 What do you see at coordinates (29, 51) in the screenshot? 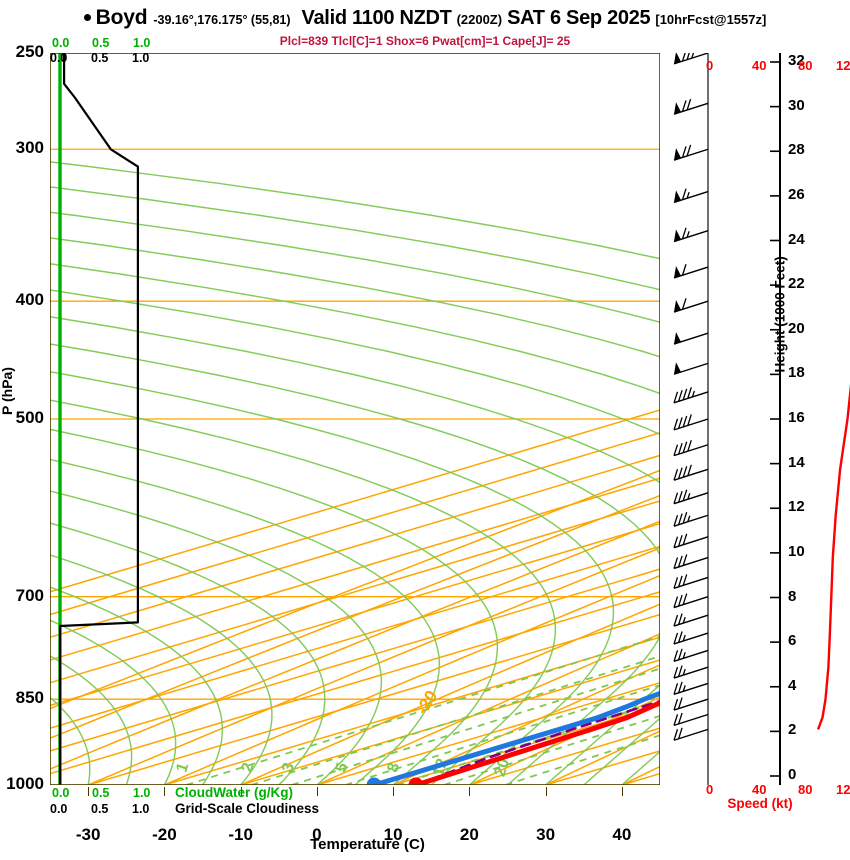
I see `pressure-tick-250: 250` at bounding box center [29, 51].